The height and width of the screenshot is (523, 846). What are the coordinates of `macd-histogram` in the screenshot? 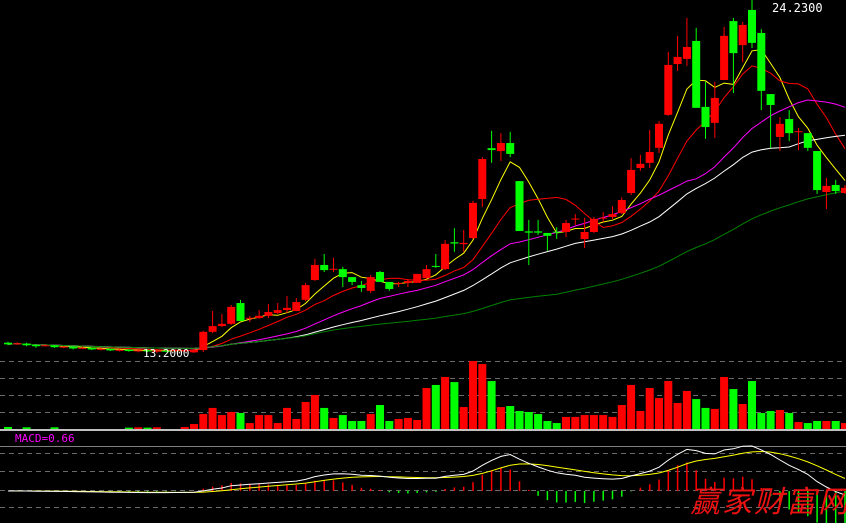 It's located at (431, 492).